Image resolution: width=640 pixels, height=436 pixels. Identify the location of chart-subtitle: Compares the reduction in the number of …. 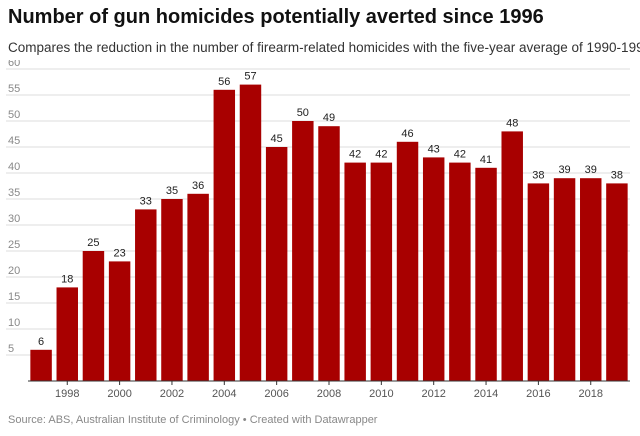
(324, 47).